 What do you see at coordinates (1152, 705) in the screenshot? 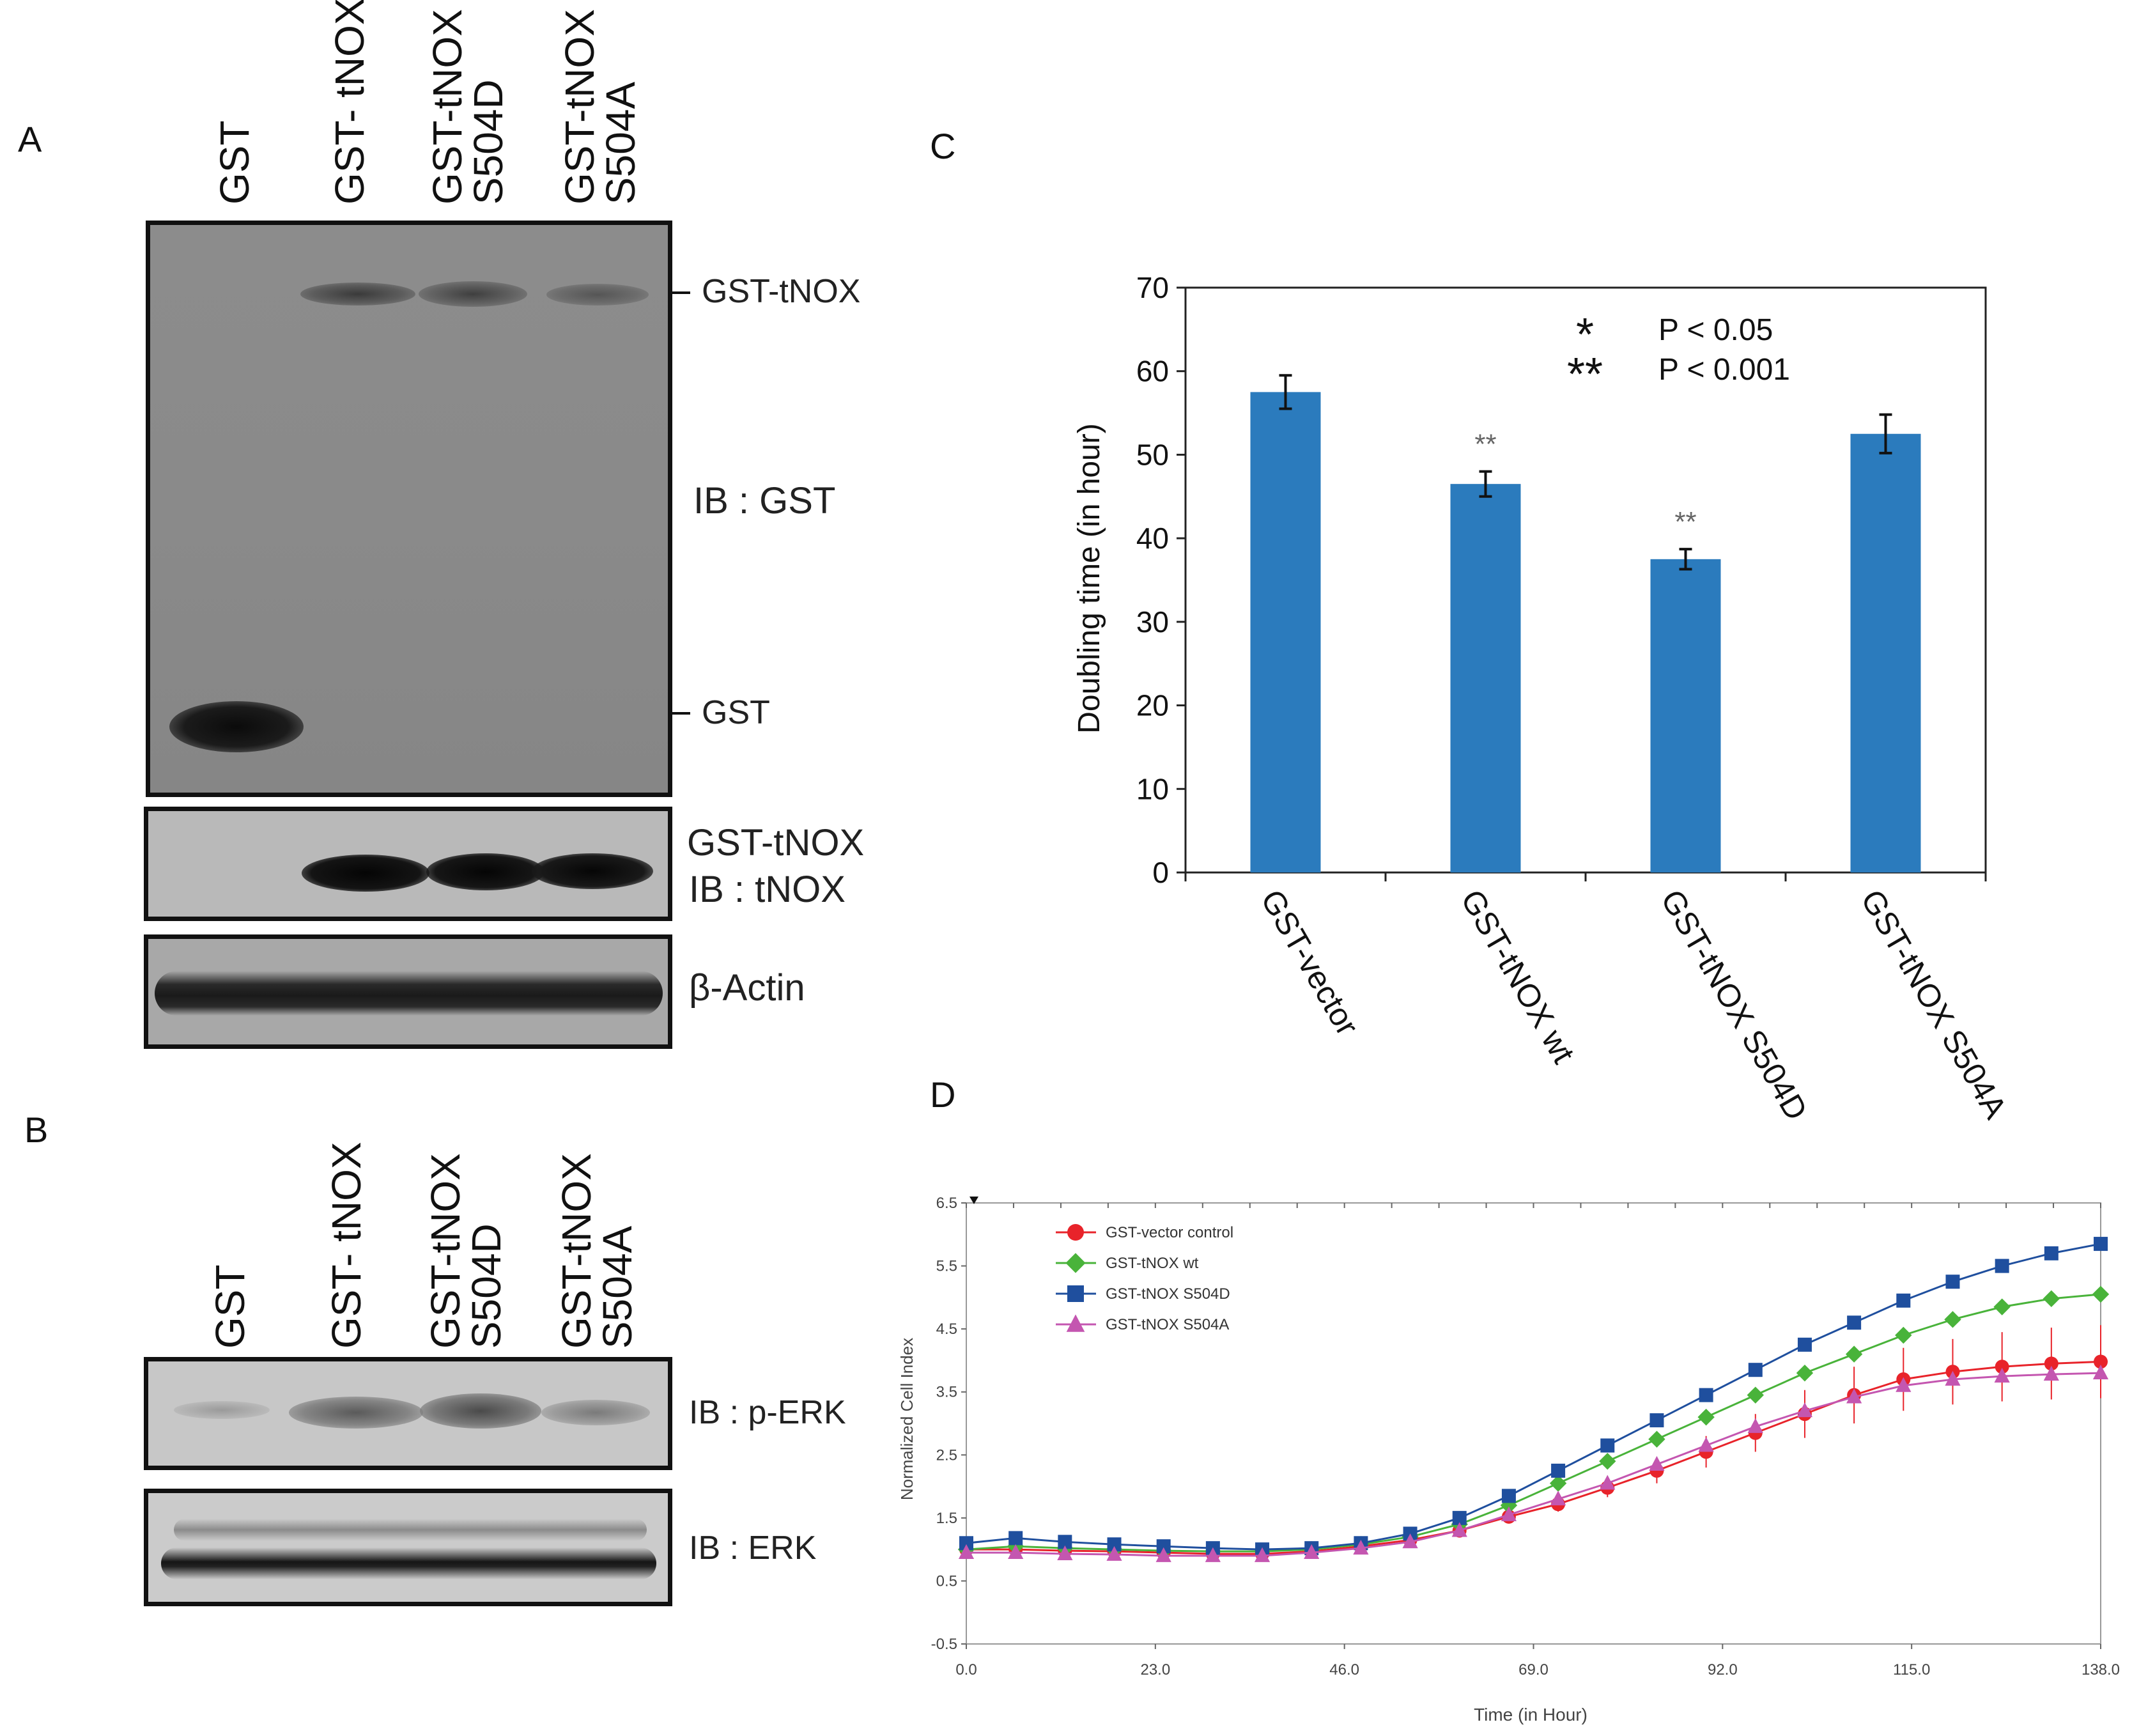
I see `y-tick-label: 20` at bounding box center [1152, 705].